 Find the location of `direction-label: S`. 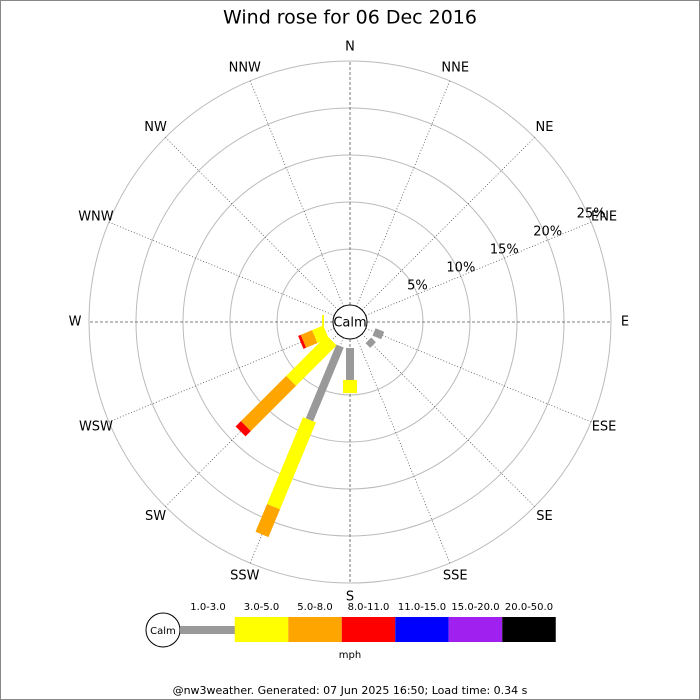

direction-label: S is located at coordinates (350, 597).